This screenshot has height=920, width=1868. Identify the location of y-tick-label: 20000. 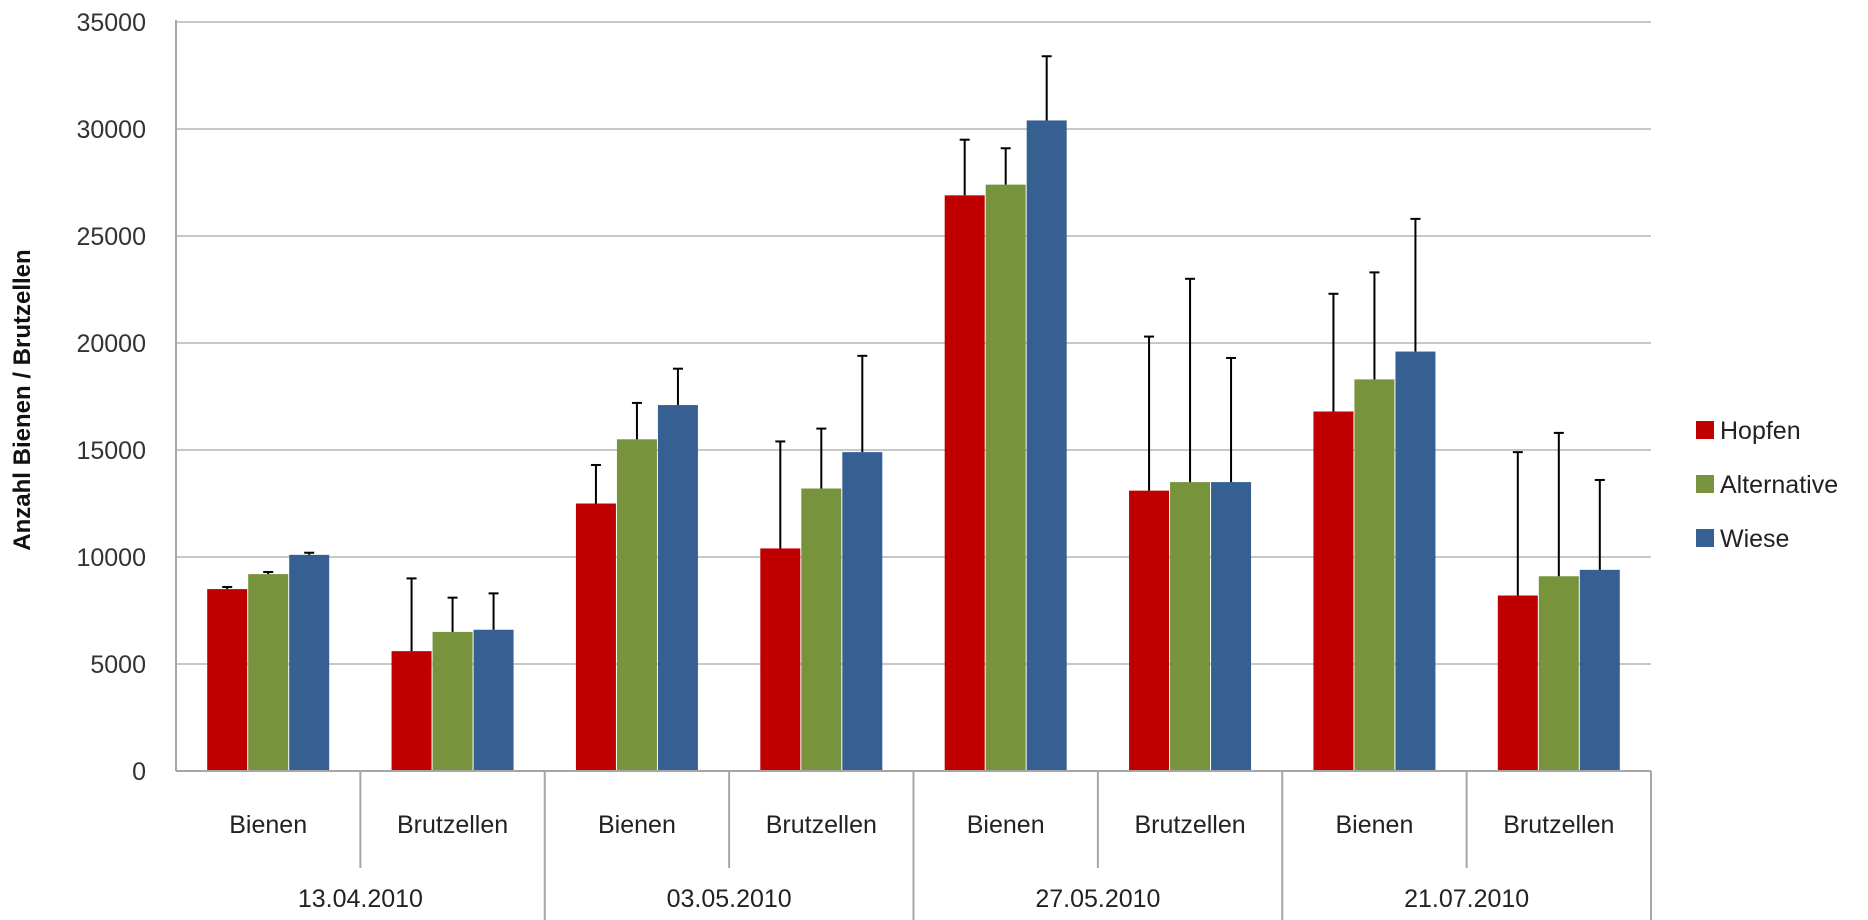
(111, 344).